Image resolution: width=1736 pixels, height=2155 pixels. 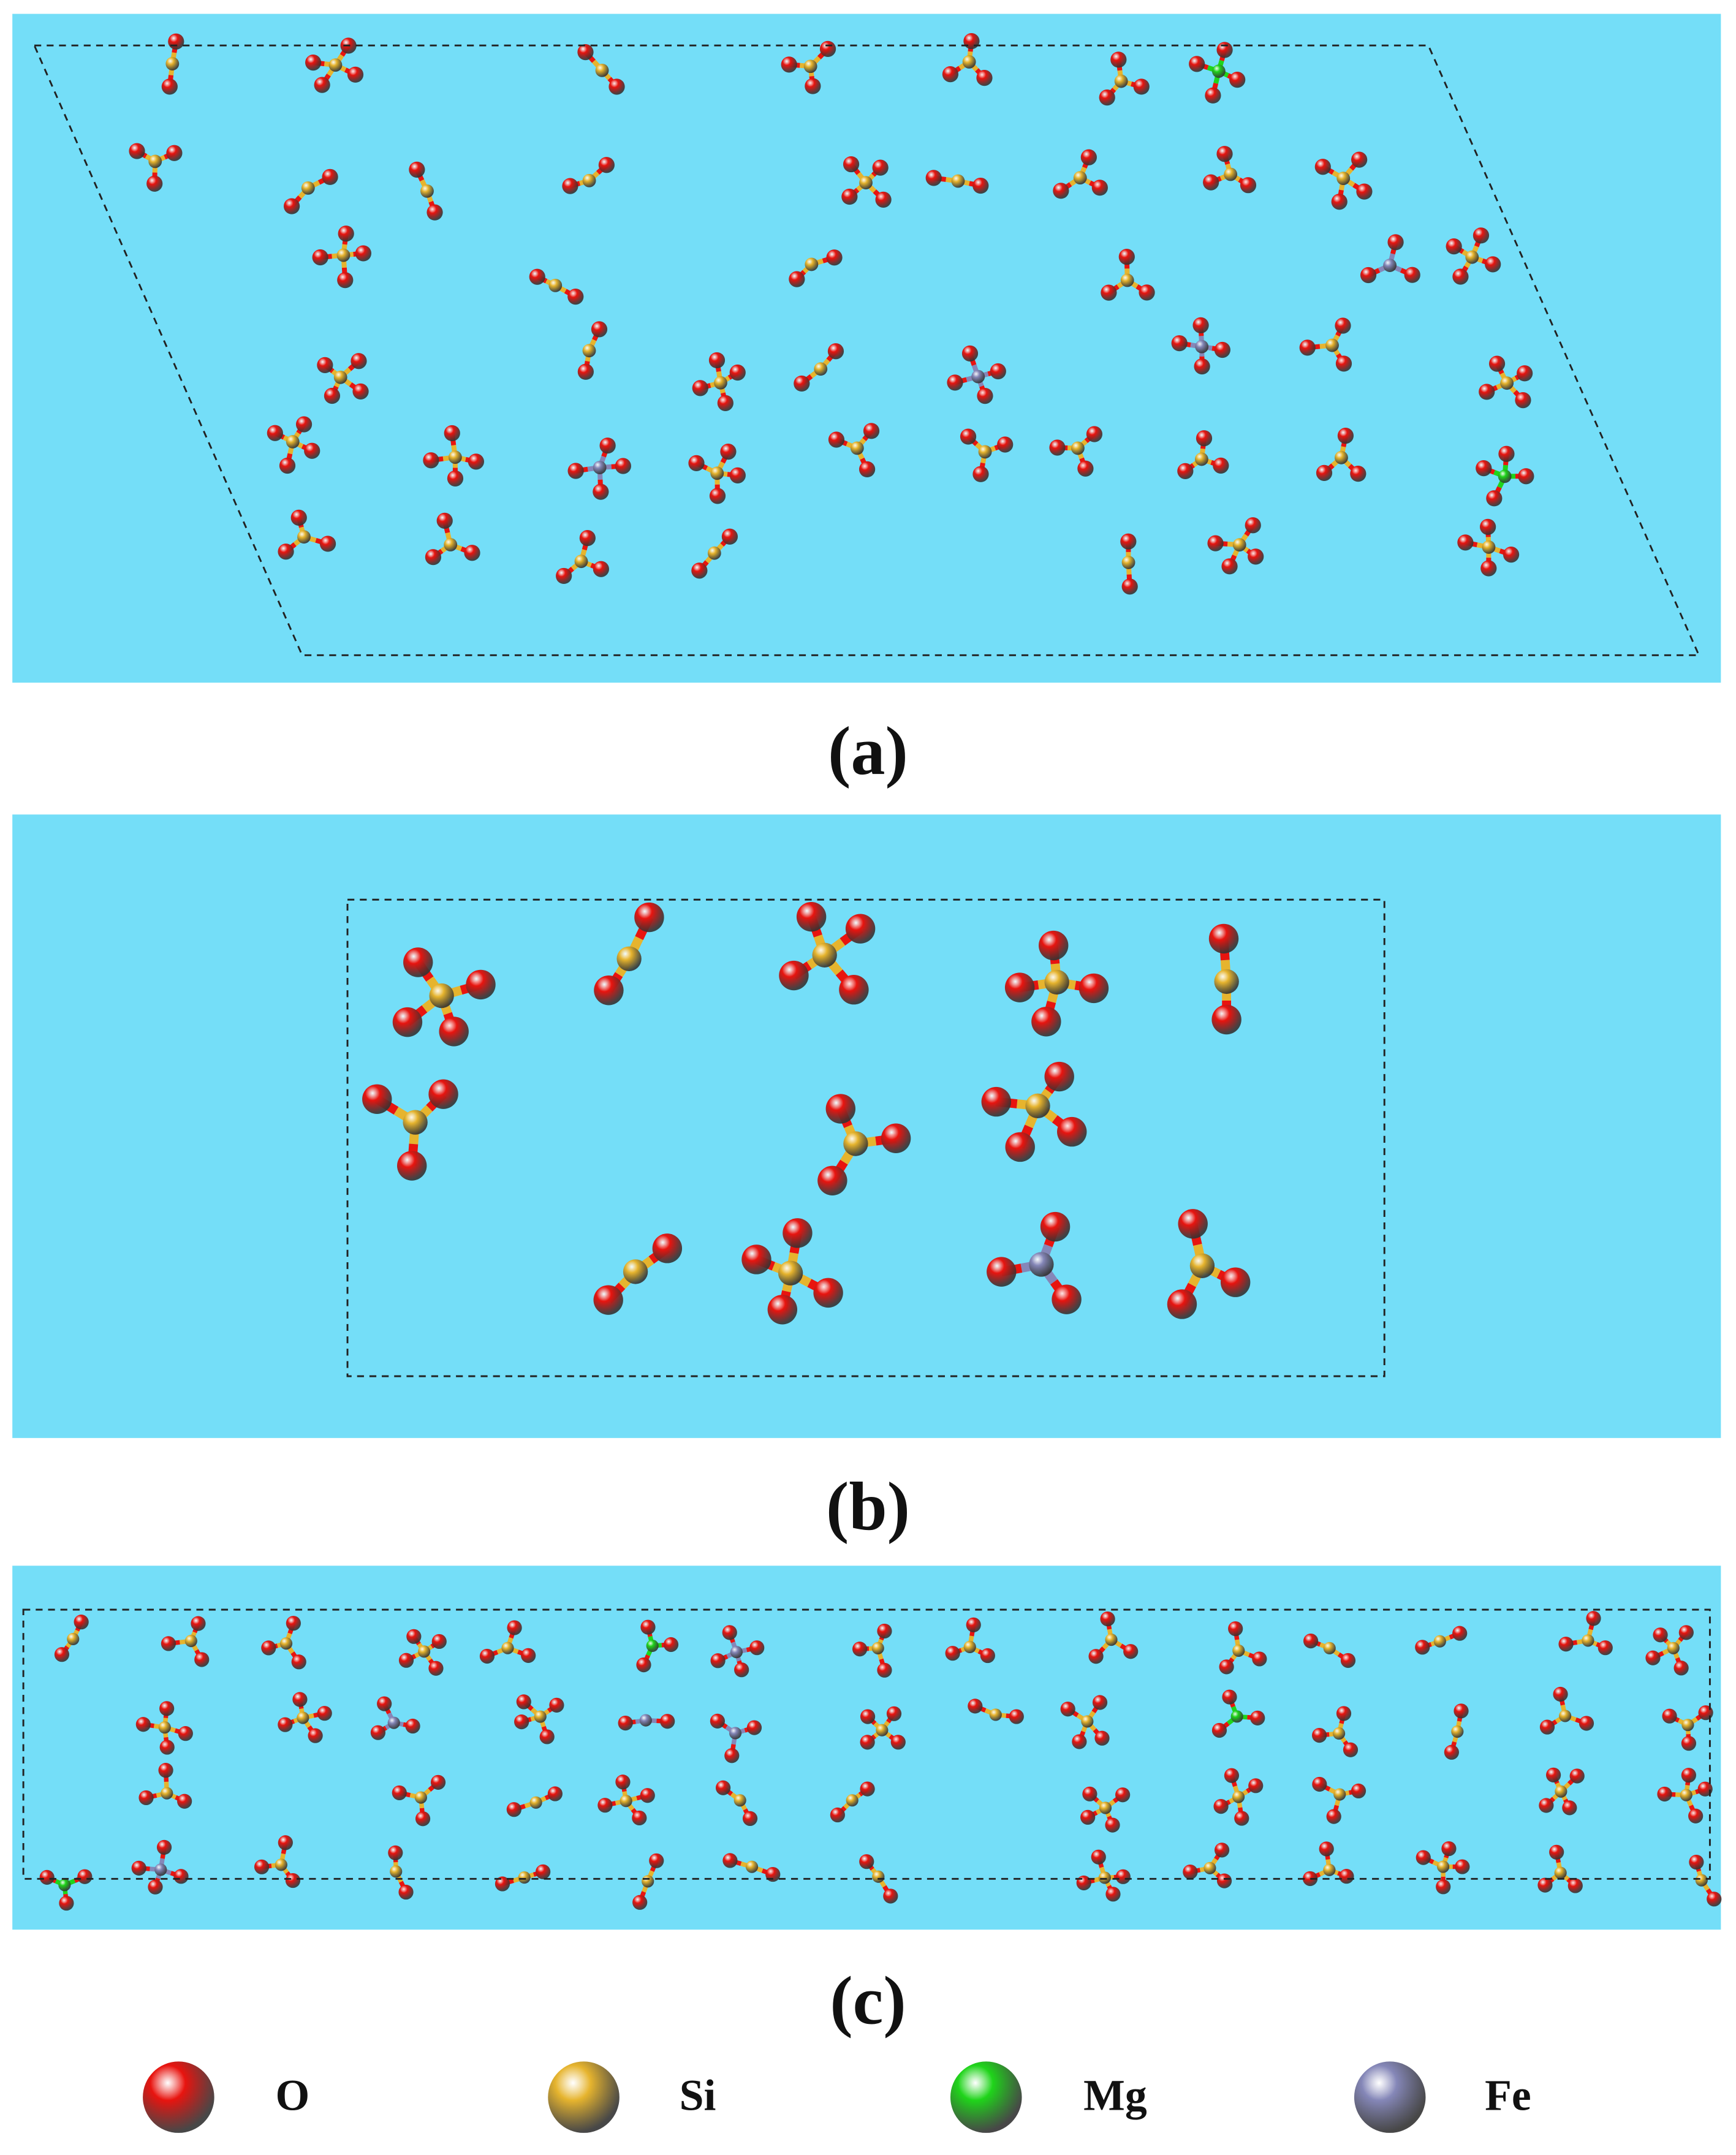 I want to click on legend-label: Fe, so click(x=1508, y=2095).